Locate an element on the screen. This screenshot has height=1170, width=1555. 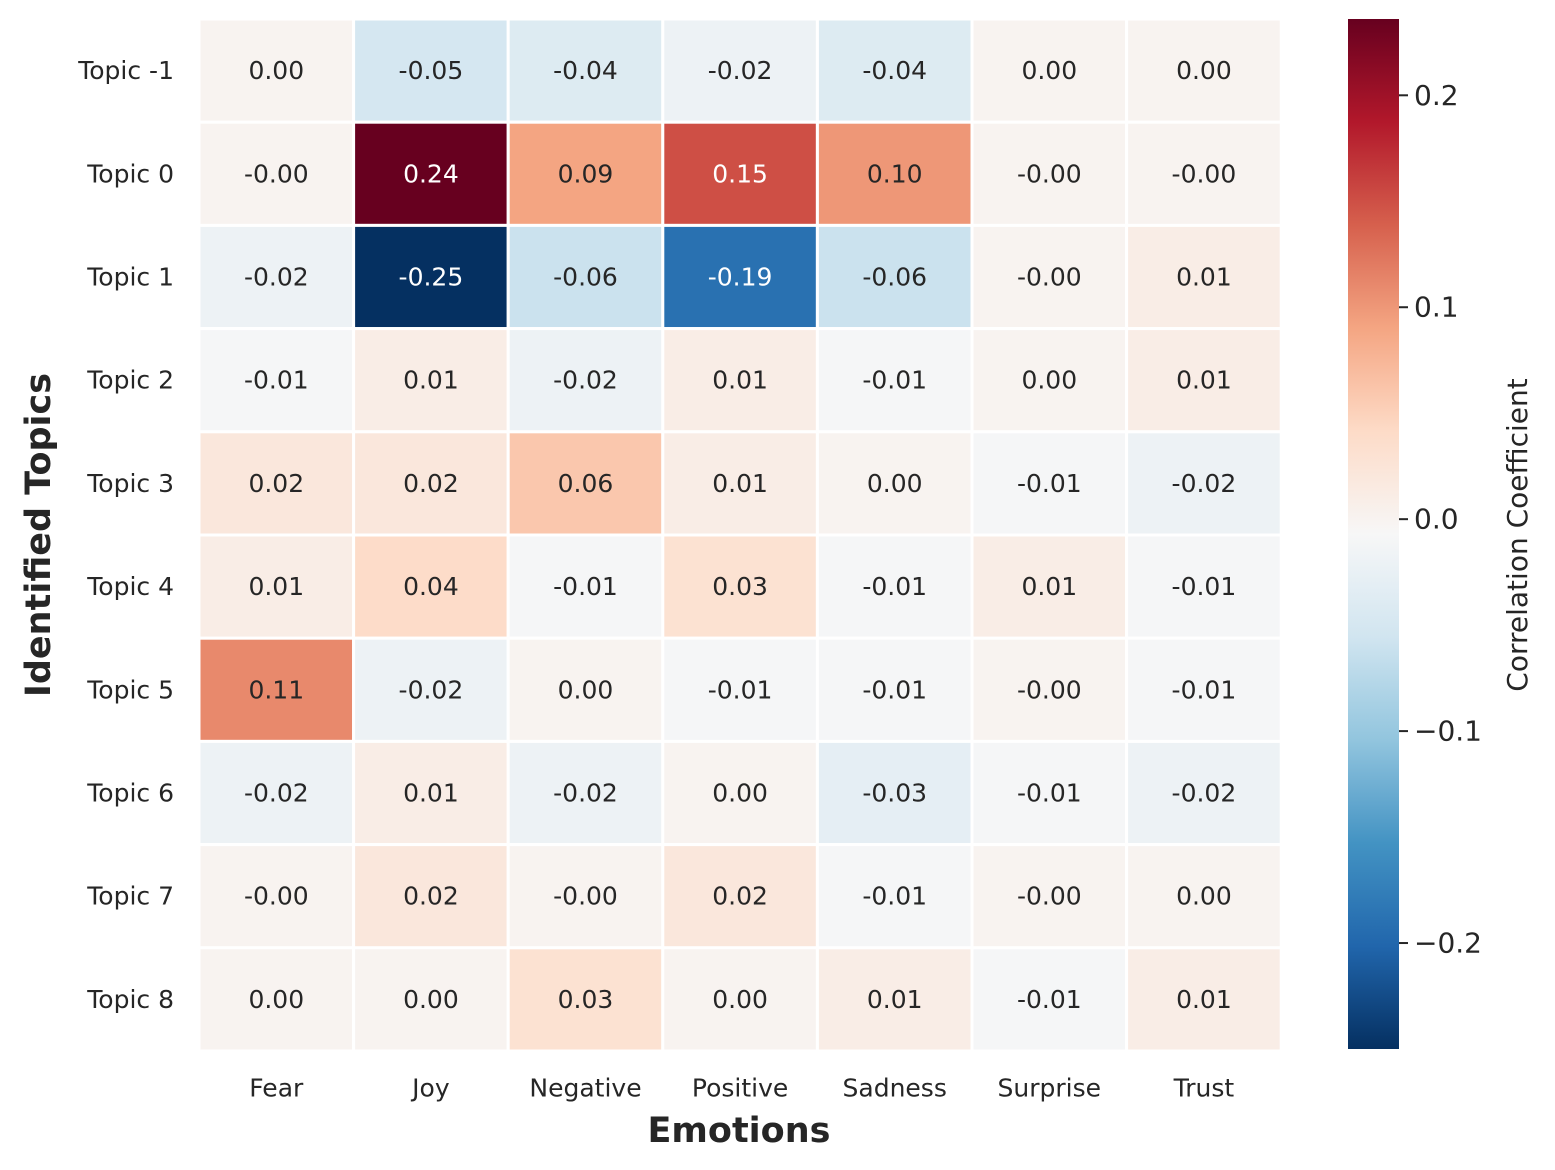
y-tick-label: Topic 7 is located at coordinates (130, 896).